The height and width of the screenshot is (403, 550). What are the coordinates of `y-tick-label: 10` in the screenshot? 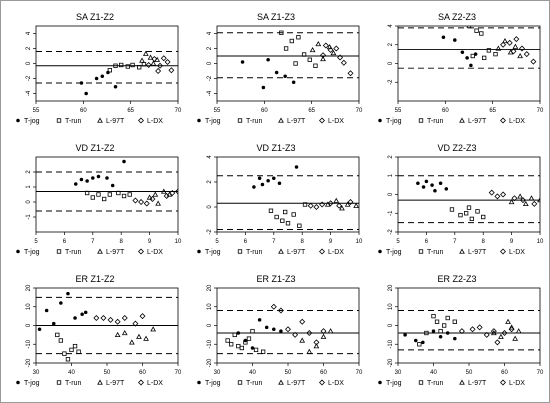 It's located at (29, 306).